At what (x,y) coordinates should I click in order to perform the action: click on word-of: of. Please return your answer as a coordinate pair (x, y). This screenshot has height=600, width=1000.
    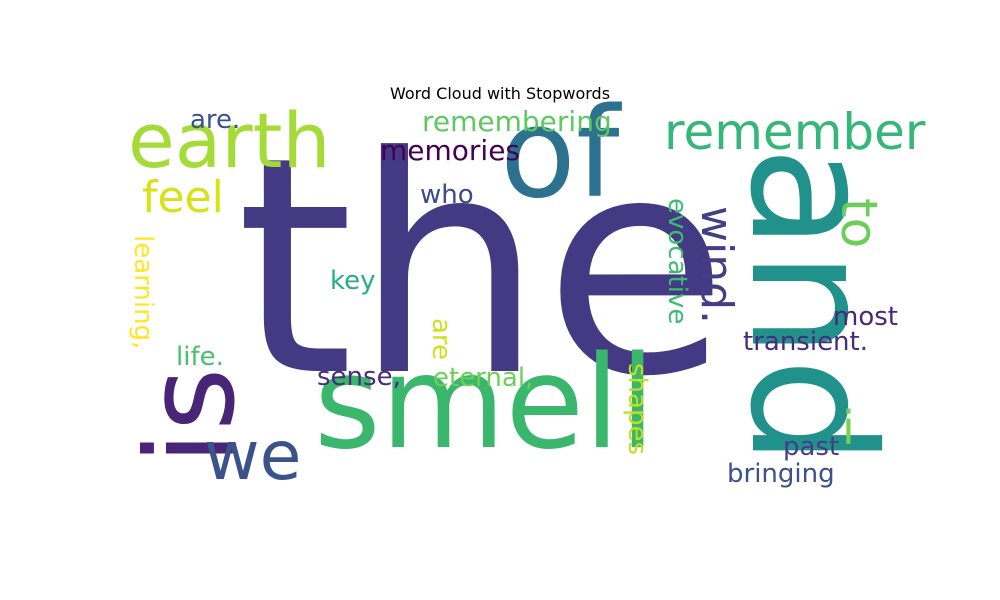
    Looking at the image, I should click on (560, 154).